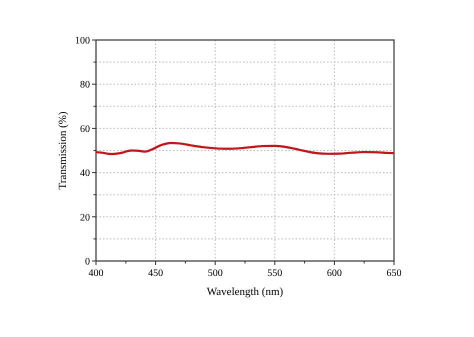 Image resolution: width=474 pixels, height=337 pixels. What do you see at coordinates (156, 273) in the screenshot?
I see `x-tick-label: 450` at bounding box center [156, 273].